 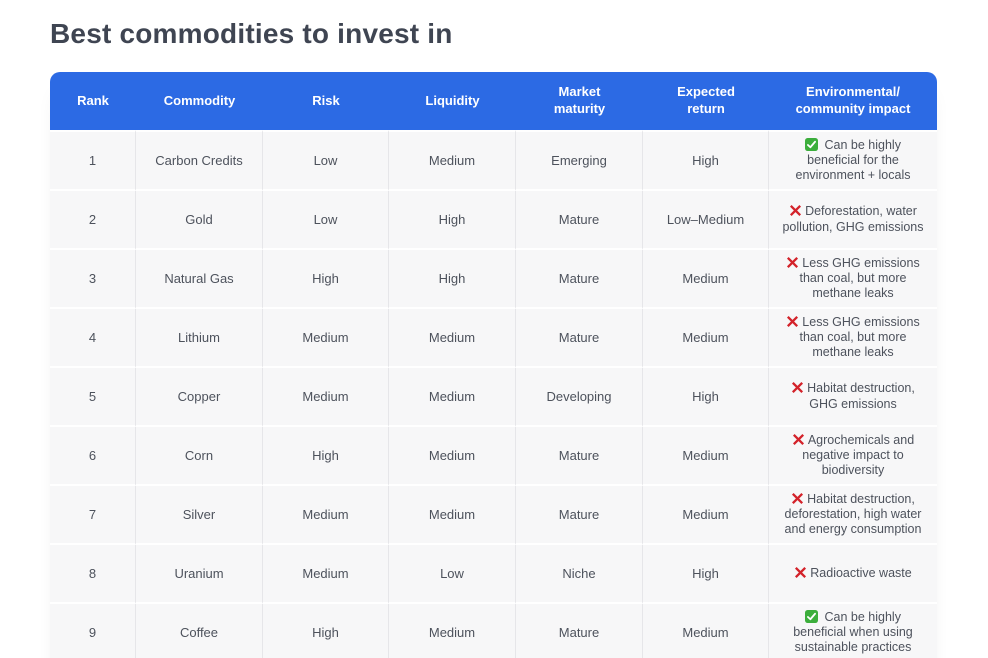 What do you see at coordinates (853, 101) in the screenshot?
I see `column-header: Environmental/ community impact` at bounding box center [853, 101].